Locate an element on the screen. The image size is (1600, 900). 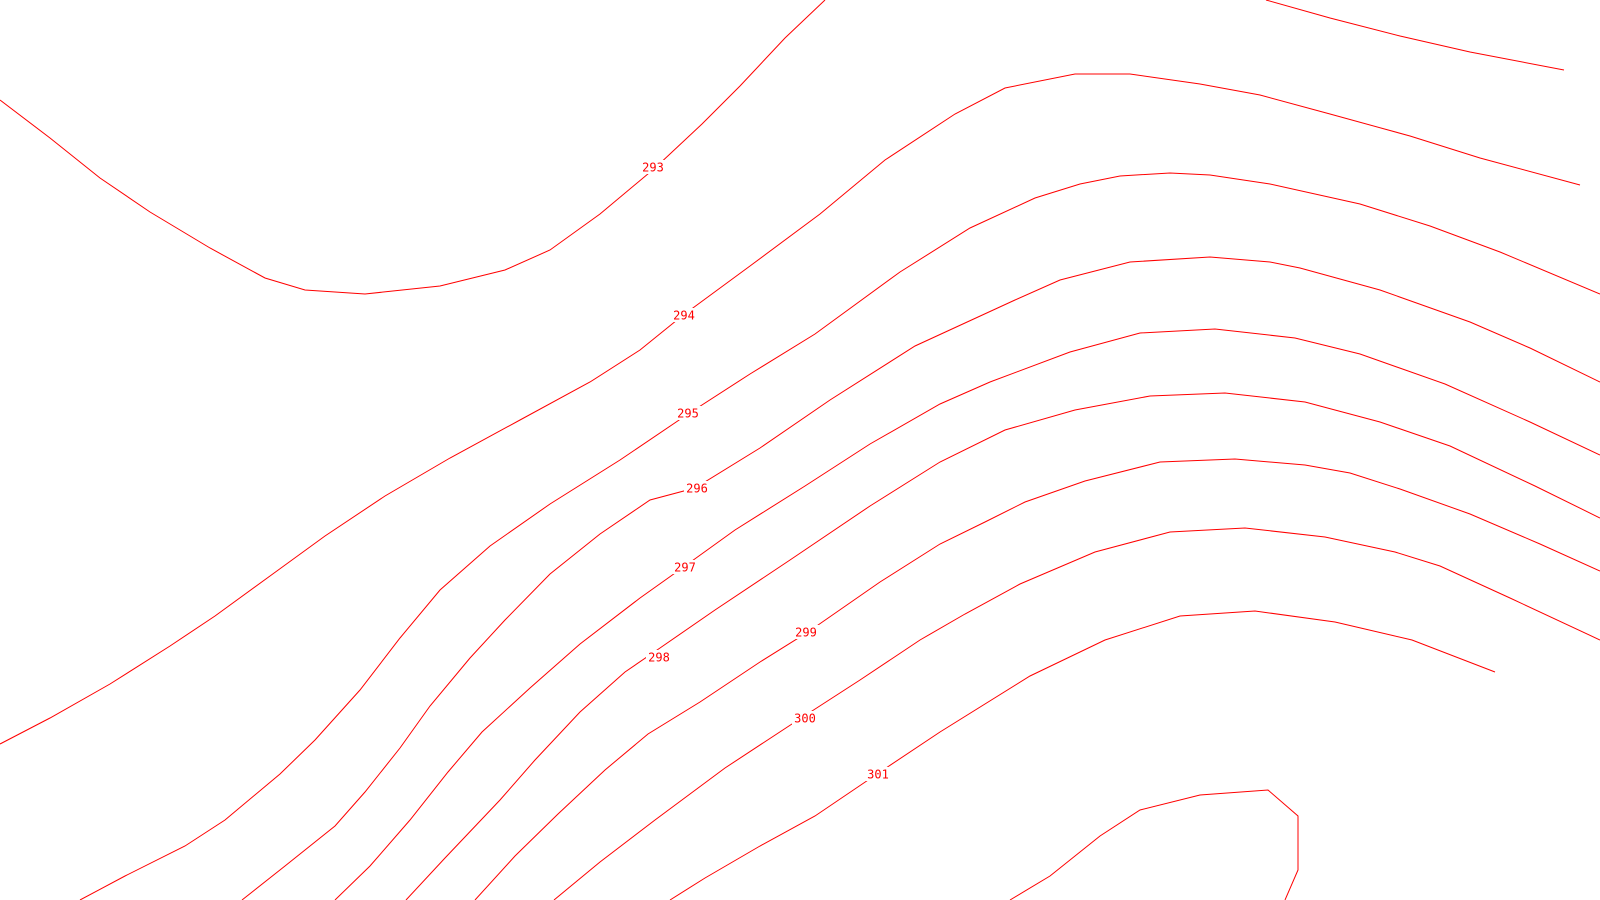
contour-label-294: 294 is located at coordinates (684, 315).